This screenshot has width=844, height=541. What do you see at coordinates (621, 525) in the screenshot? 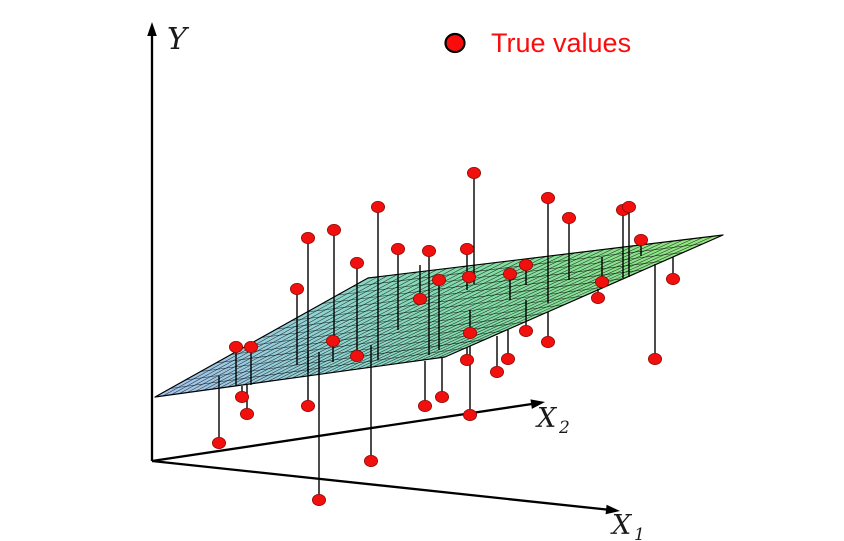
I see `x1-axis-label: X` at bounding box center [621, 525].